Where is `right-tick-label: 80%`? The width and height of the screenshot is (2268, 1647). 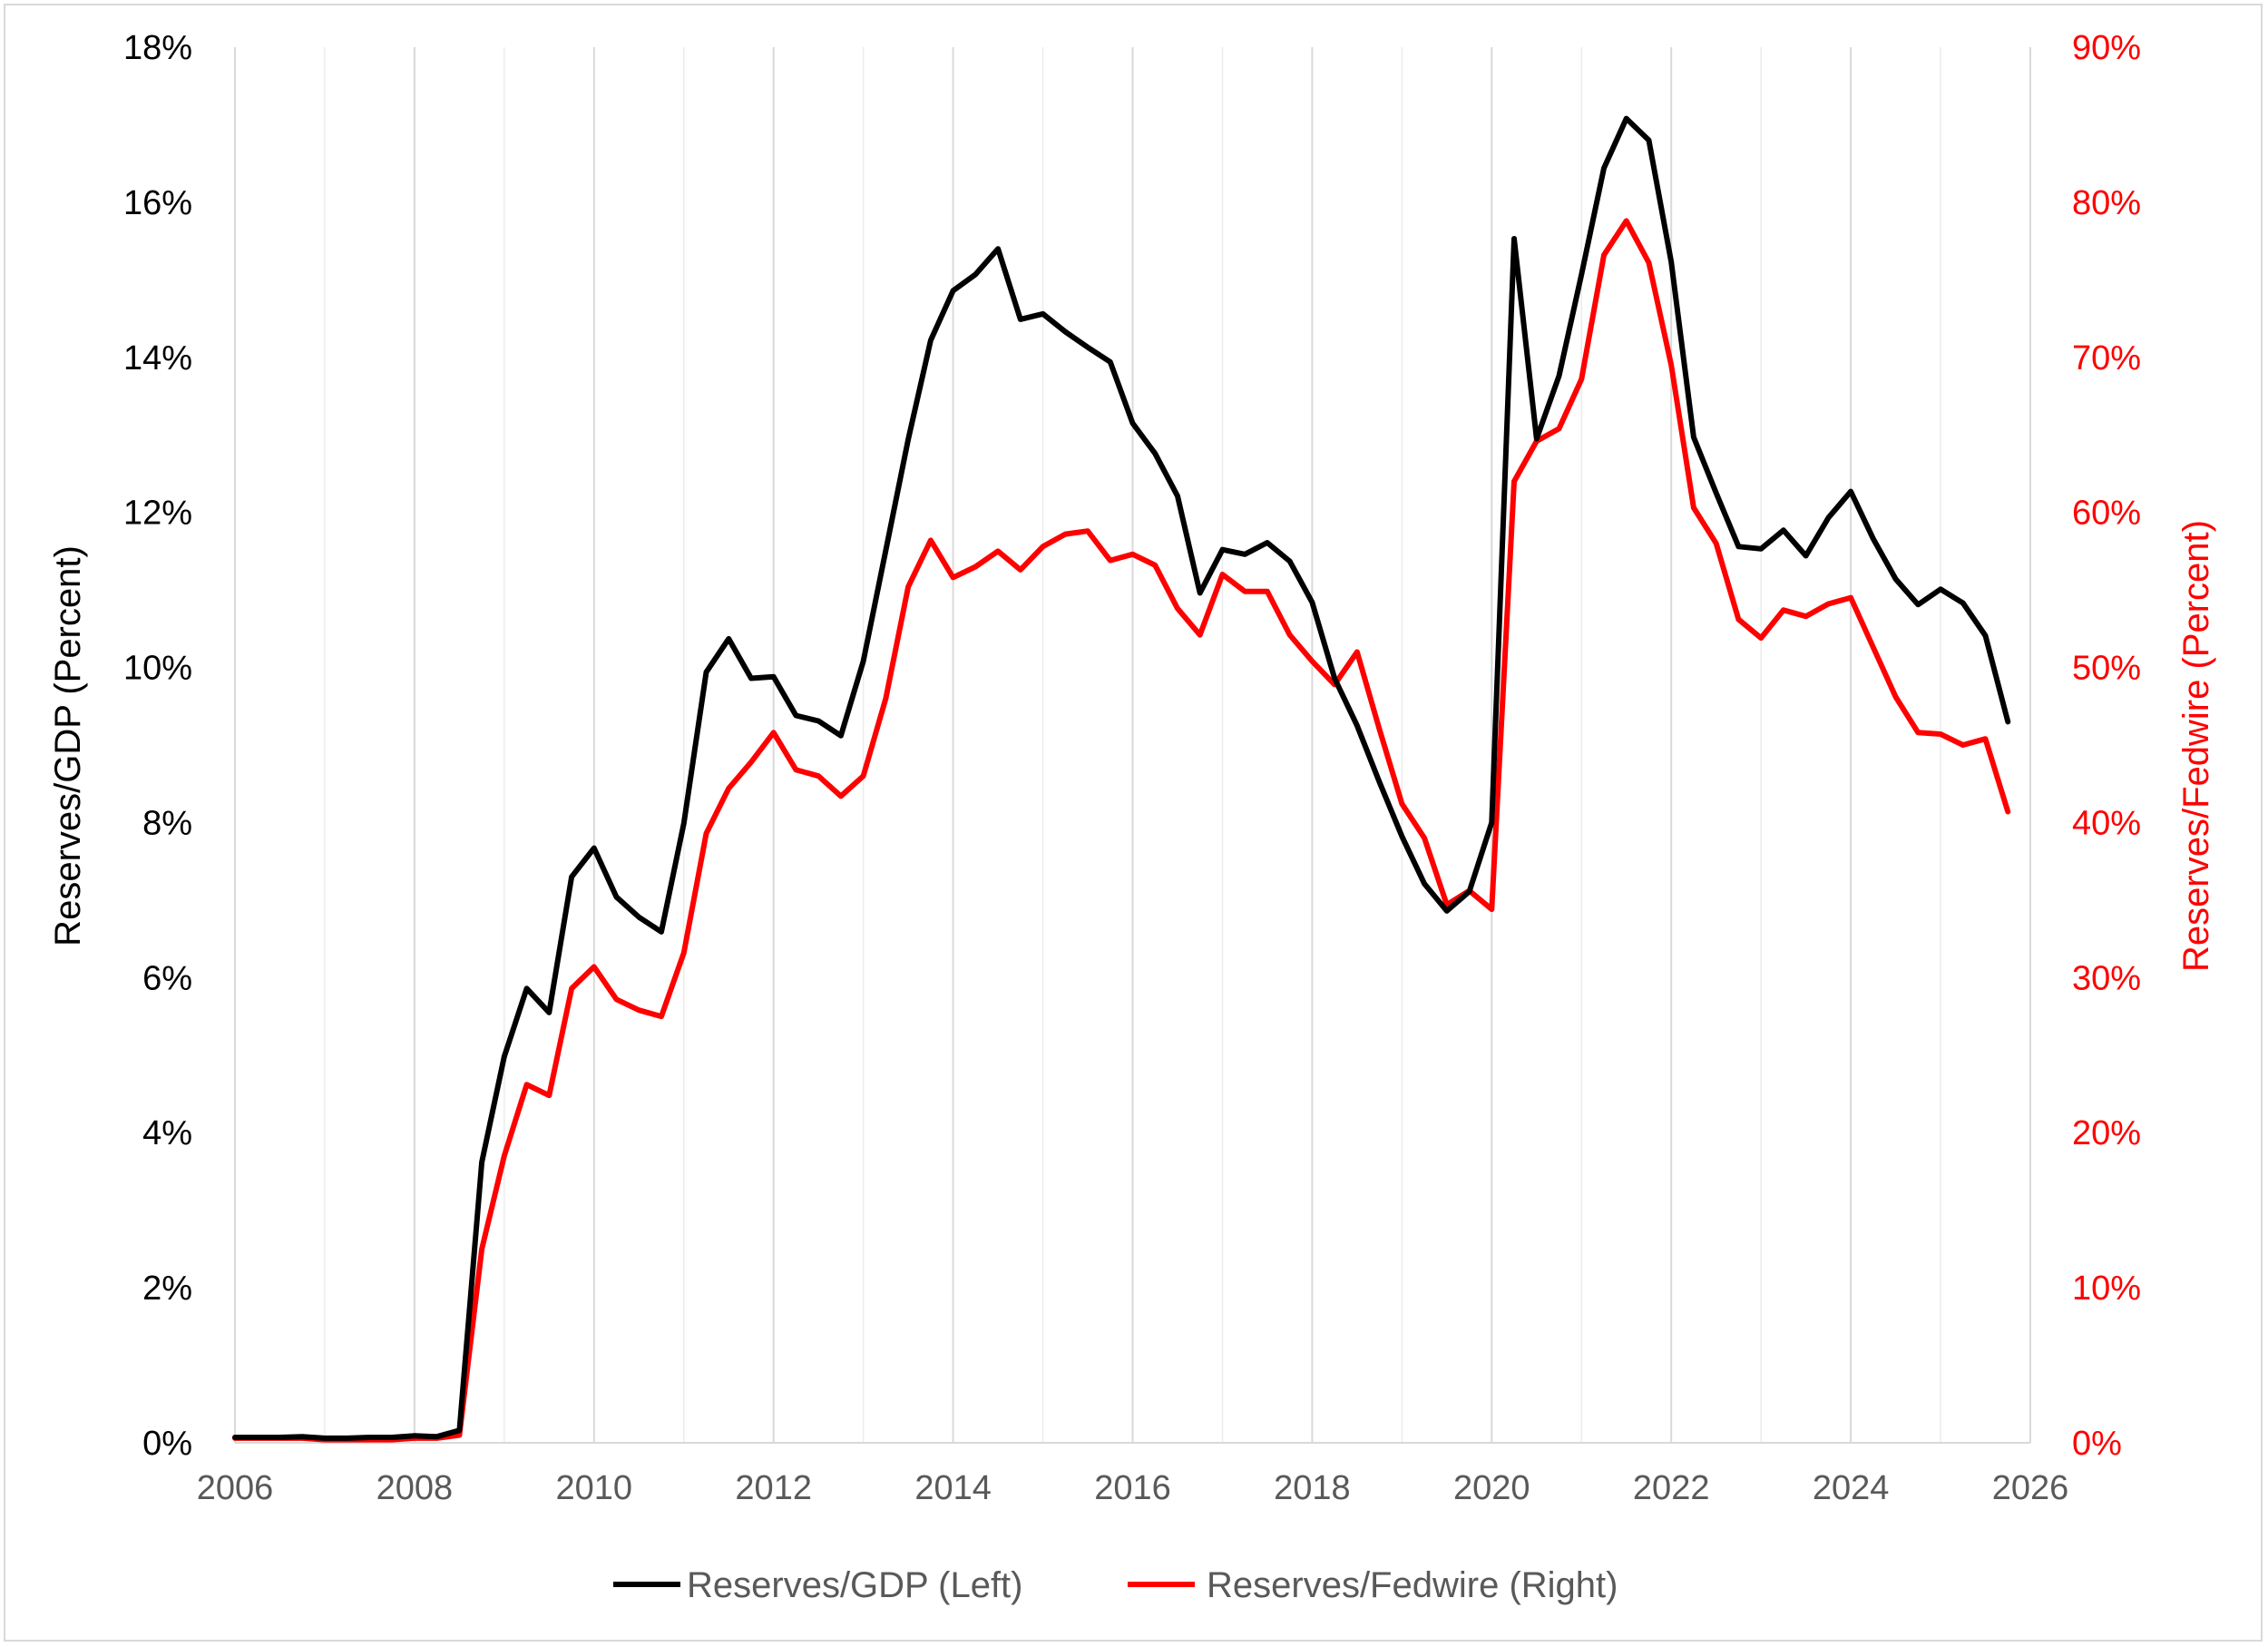
right-tick-label: 80% is located at coordinates (2107, 203).